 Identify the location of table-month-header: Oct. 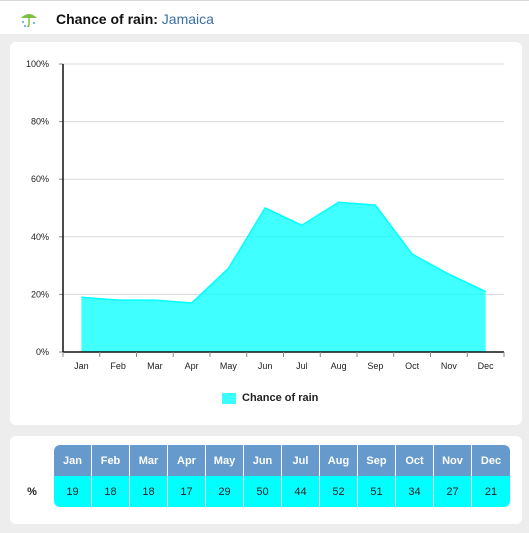
(415, 460).